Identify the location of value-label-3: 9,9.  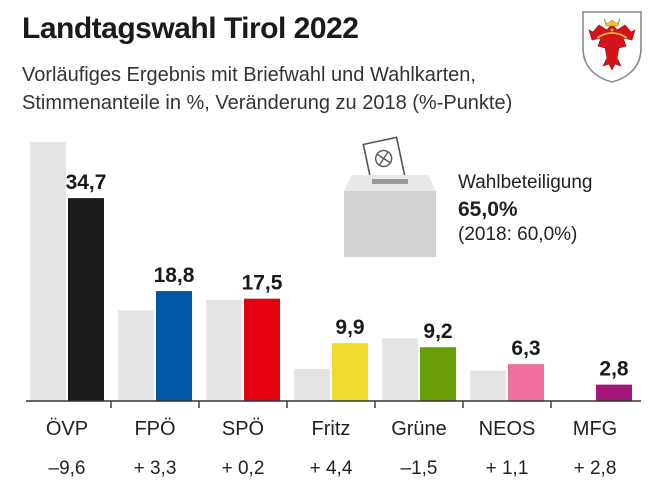
(349, 327).